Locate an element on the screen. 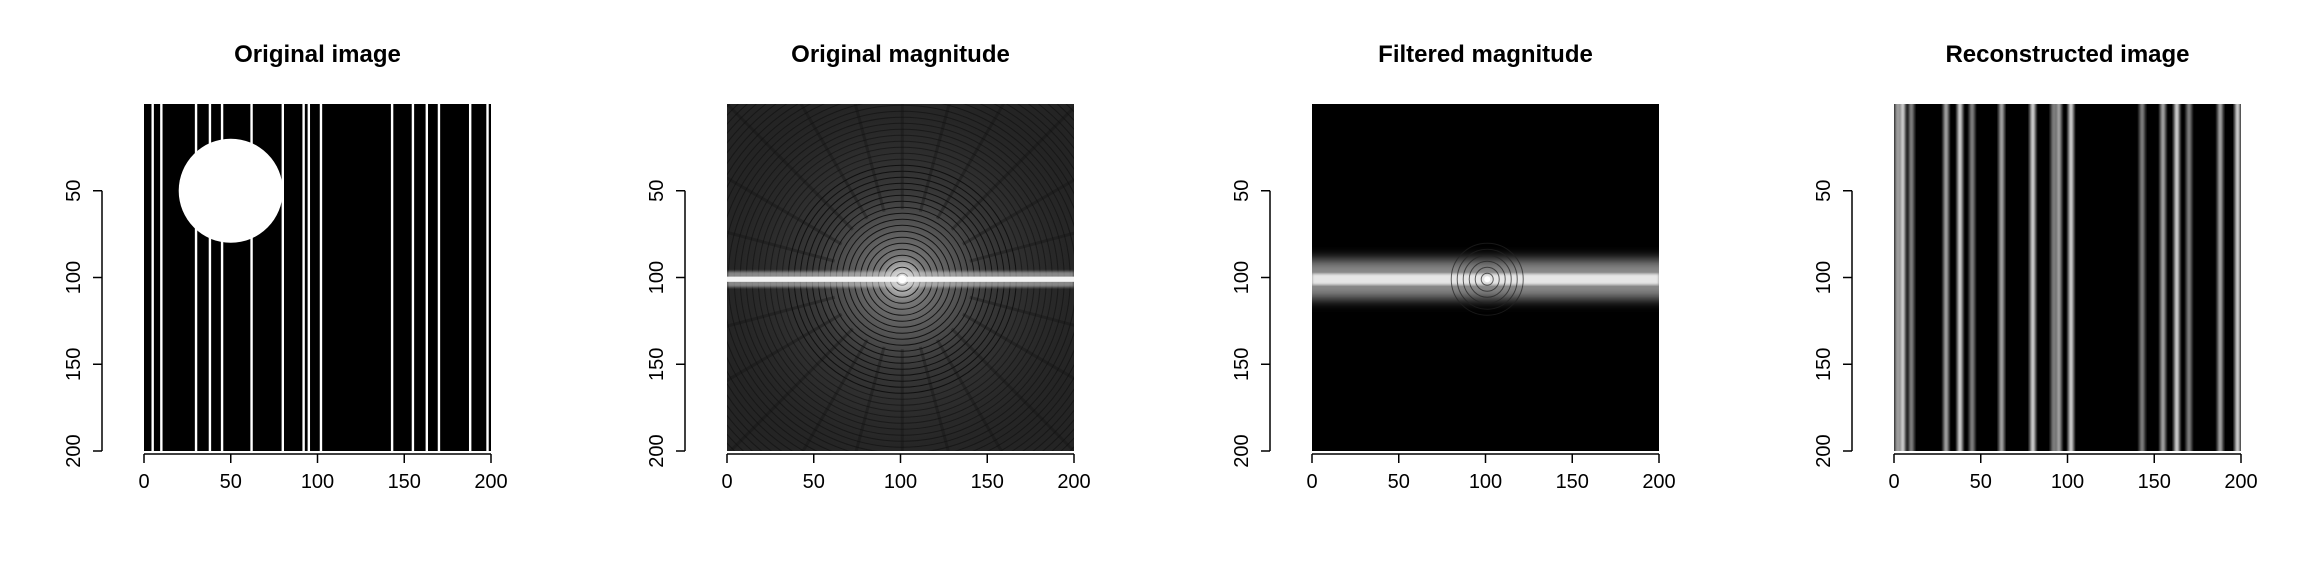  image-background is located at coordinates (2067, 277).